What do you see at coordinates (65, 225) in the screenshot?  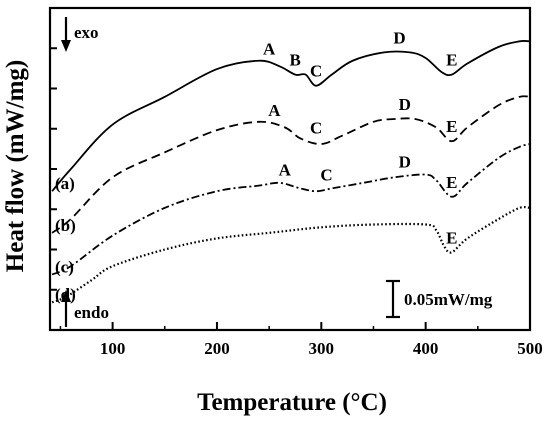 I see `series-label: (b)` at bounding box center [65, 225].